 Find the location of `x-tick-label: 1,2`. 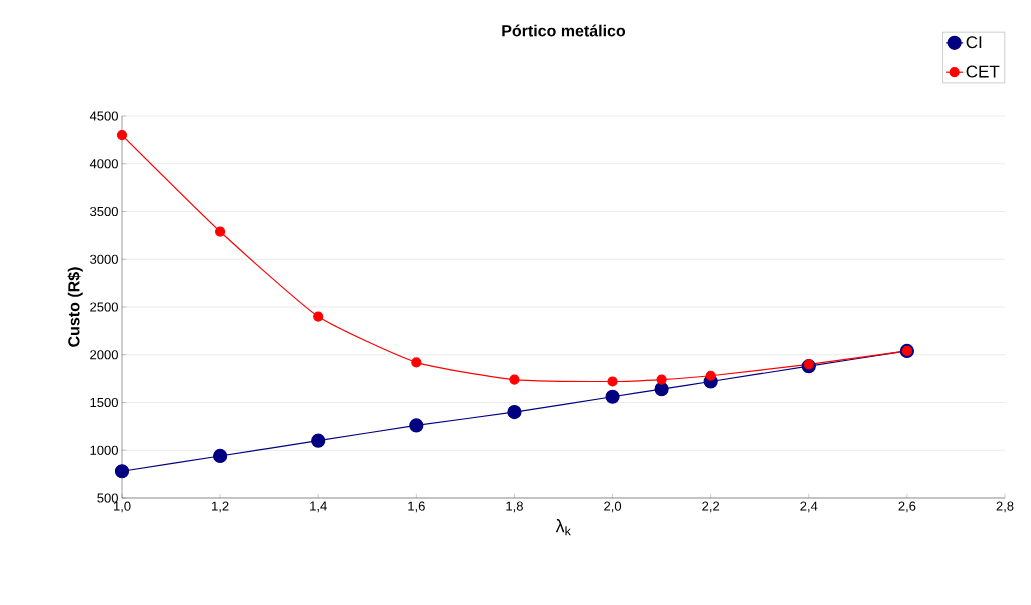

x-tick-label: 1,2 is located at coordinates (220, 507).